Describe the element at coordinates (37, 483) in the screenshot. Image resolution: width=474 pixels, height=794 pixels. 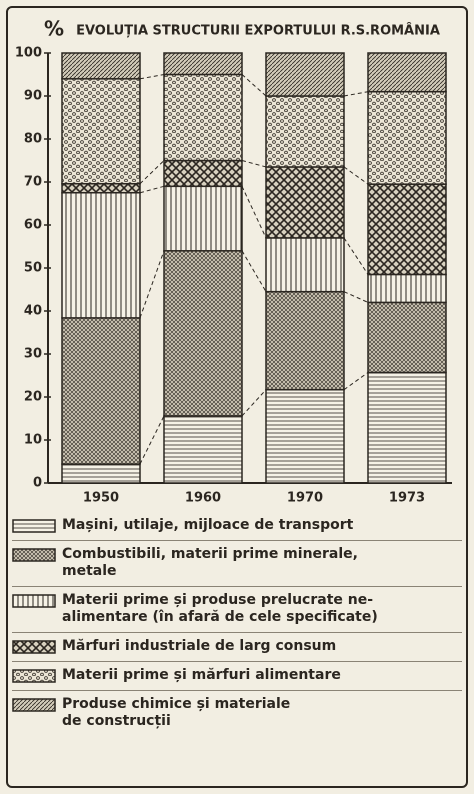
I see `y-tick-label: 0` at that location.